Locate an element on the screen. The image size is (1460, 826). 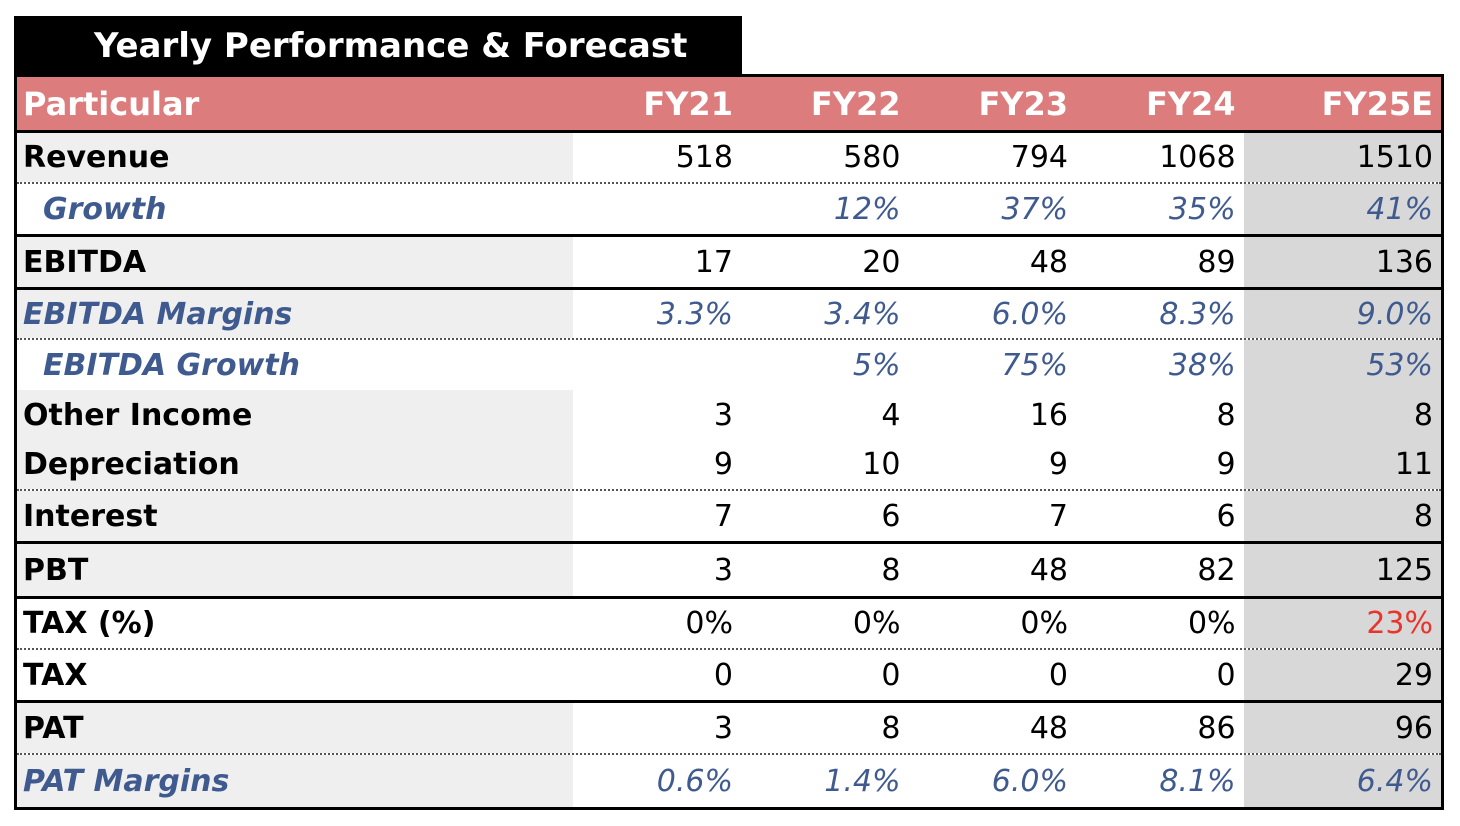
cell-fy22: 4 is located at coordinates (824, 415).